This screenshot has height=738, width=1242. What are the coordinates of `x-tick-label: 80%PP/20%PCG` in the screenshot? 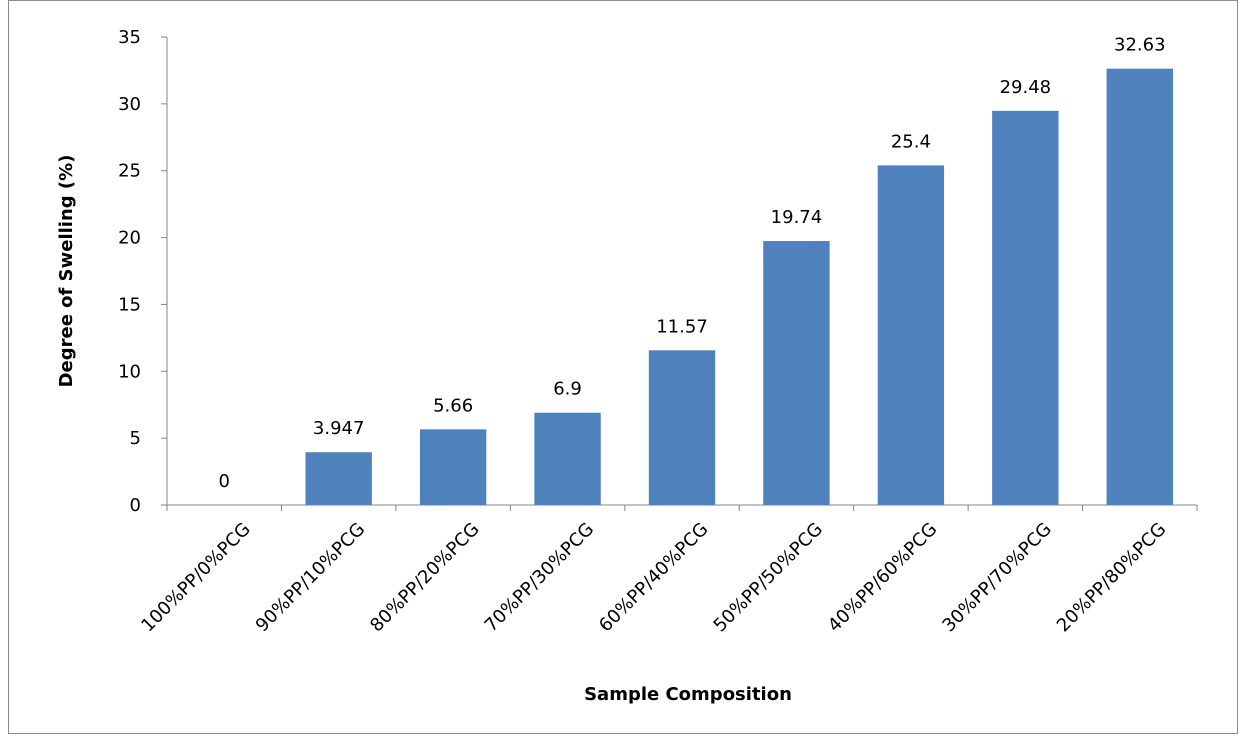 It's located at (425, 578).